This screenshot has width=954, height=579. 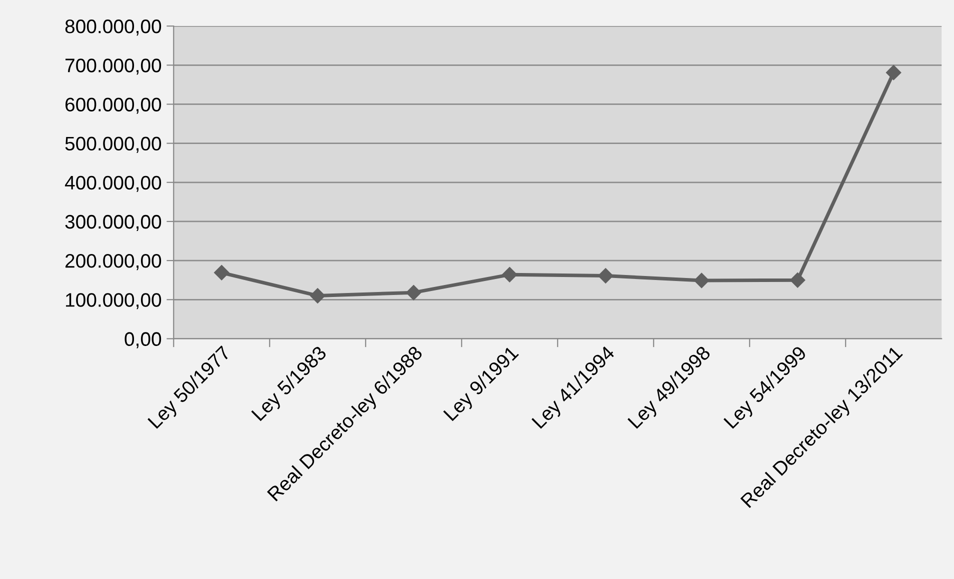 I want to click on y-tick-label: 100.000,00, so click(x=114, y=301).